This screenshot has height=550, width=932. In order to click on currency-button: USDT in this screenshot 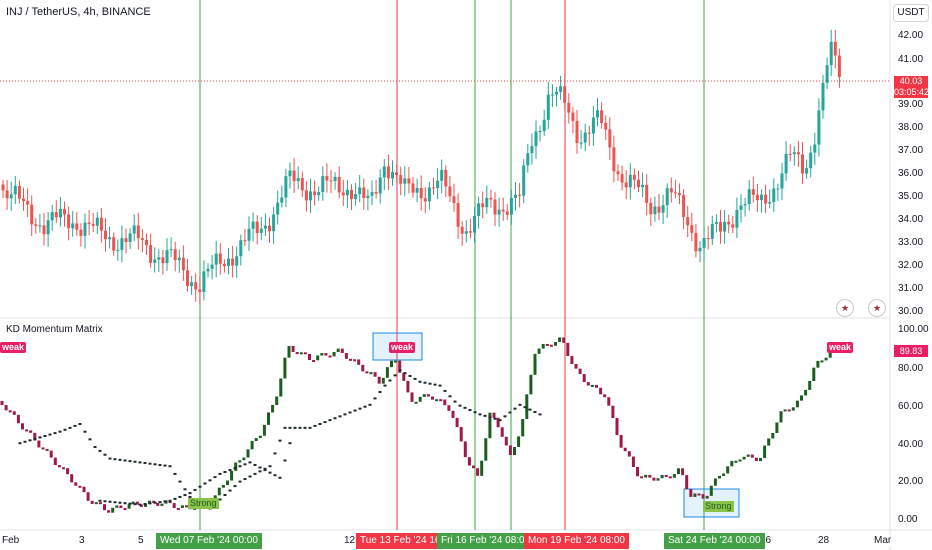, I will do `click(911, 13)`.